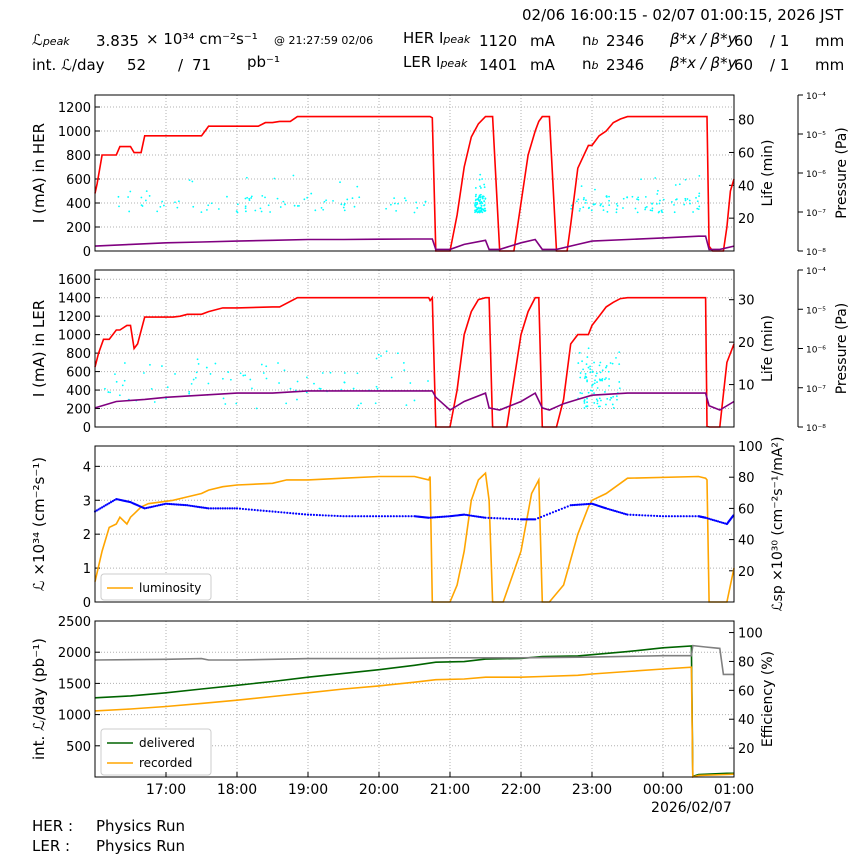 The image size is (864, 864). Describe the element at coordinates (56, 41) in the screenshot. I see `lpeak-sub: peak` at that location.